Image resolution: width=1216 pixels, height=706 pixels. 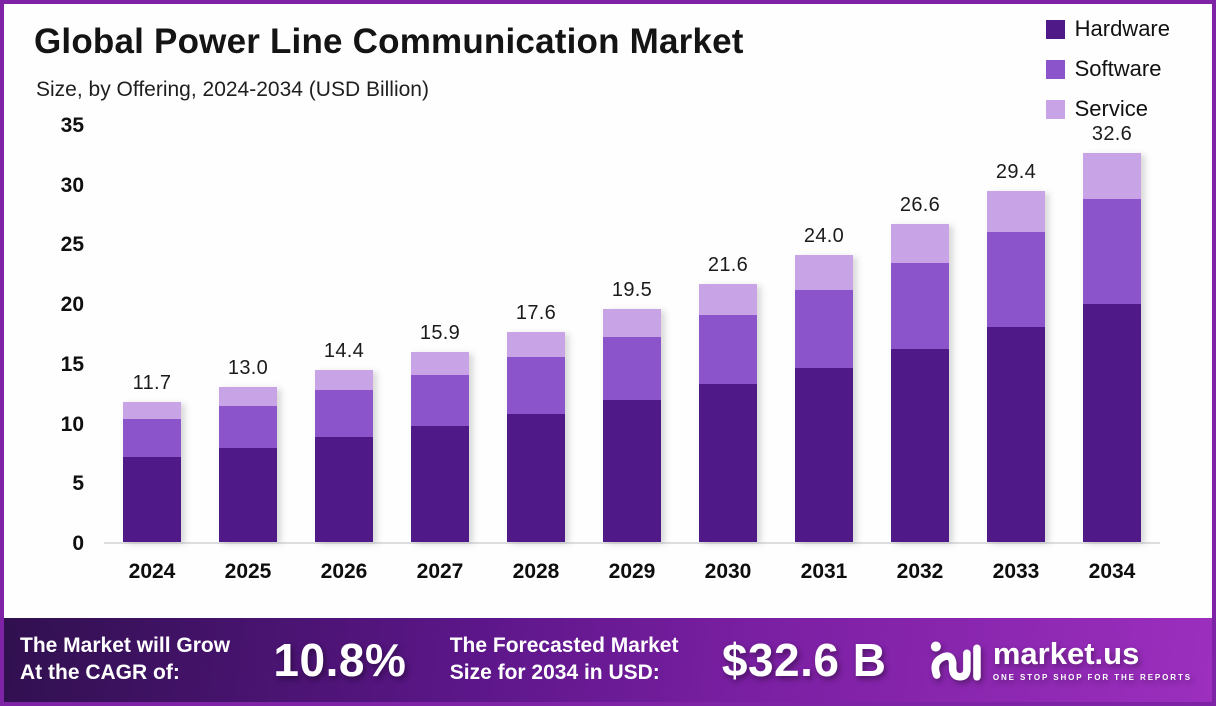 I want to click on bar-stack-2025, so click(x=248, y=464).